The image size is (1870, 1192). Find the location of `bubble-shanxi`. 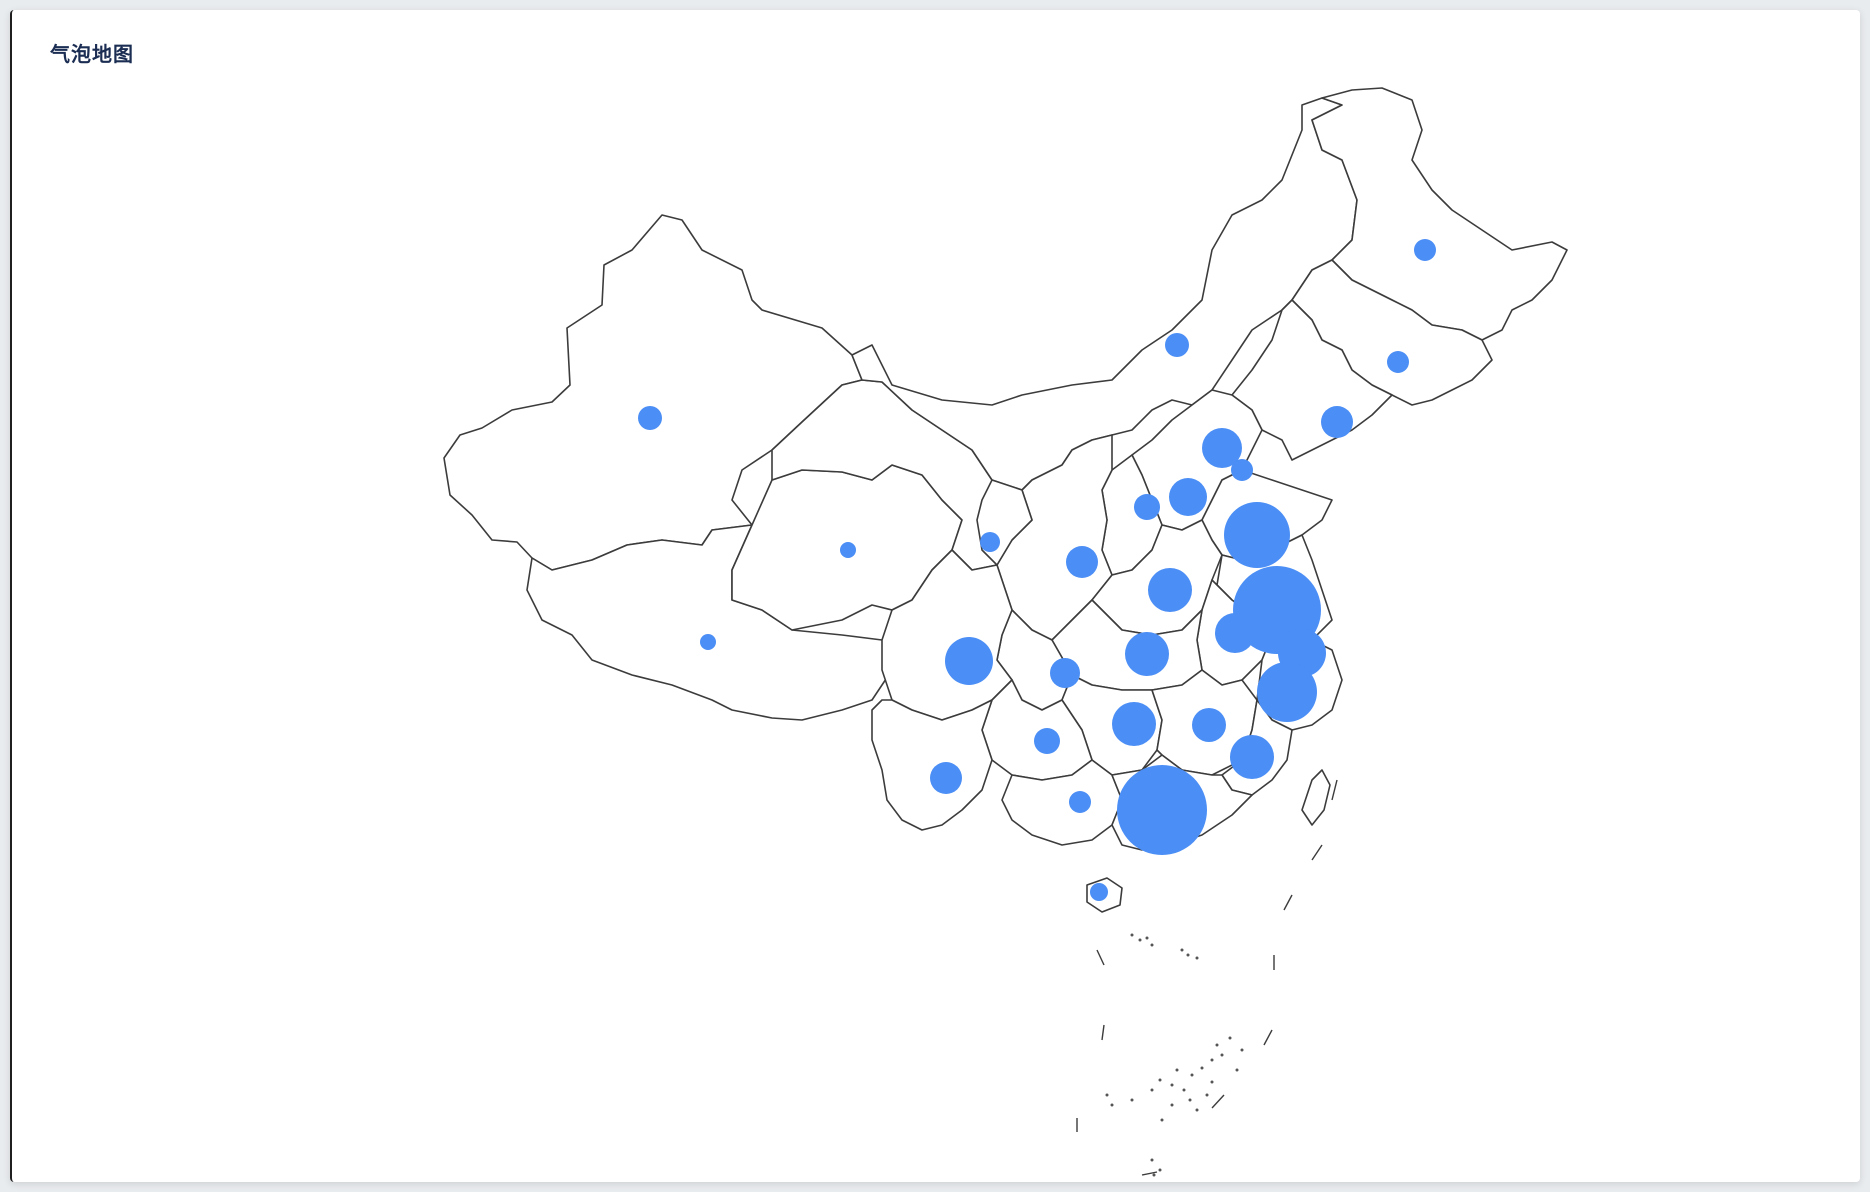

bubble-shanxi is located at coordinates (1147, 507).